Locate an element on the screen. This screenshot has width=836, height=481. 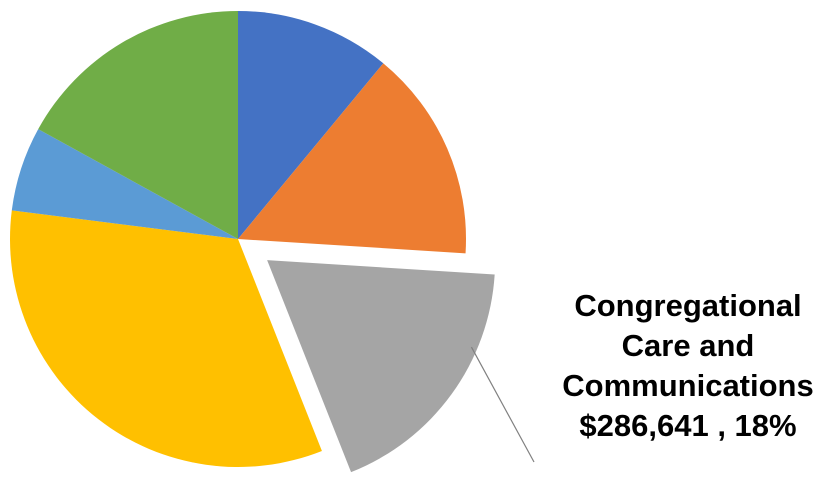
data-label-line-2: Care and is located at coordinates (688, 345).